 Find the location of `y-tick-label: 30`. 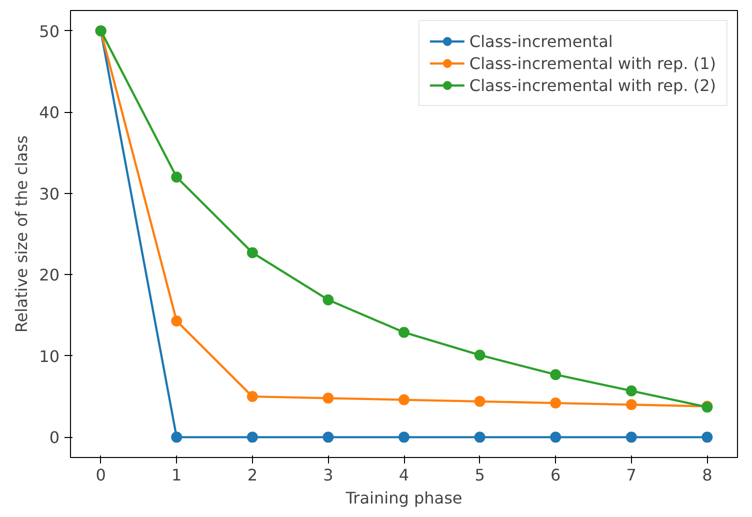

y-tick-label: 30 is located at coordinates (49, 194).